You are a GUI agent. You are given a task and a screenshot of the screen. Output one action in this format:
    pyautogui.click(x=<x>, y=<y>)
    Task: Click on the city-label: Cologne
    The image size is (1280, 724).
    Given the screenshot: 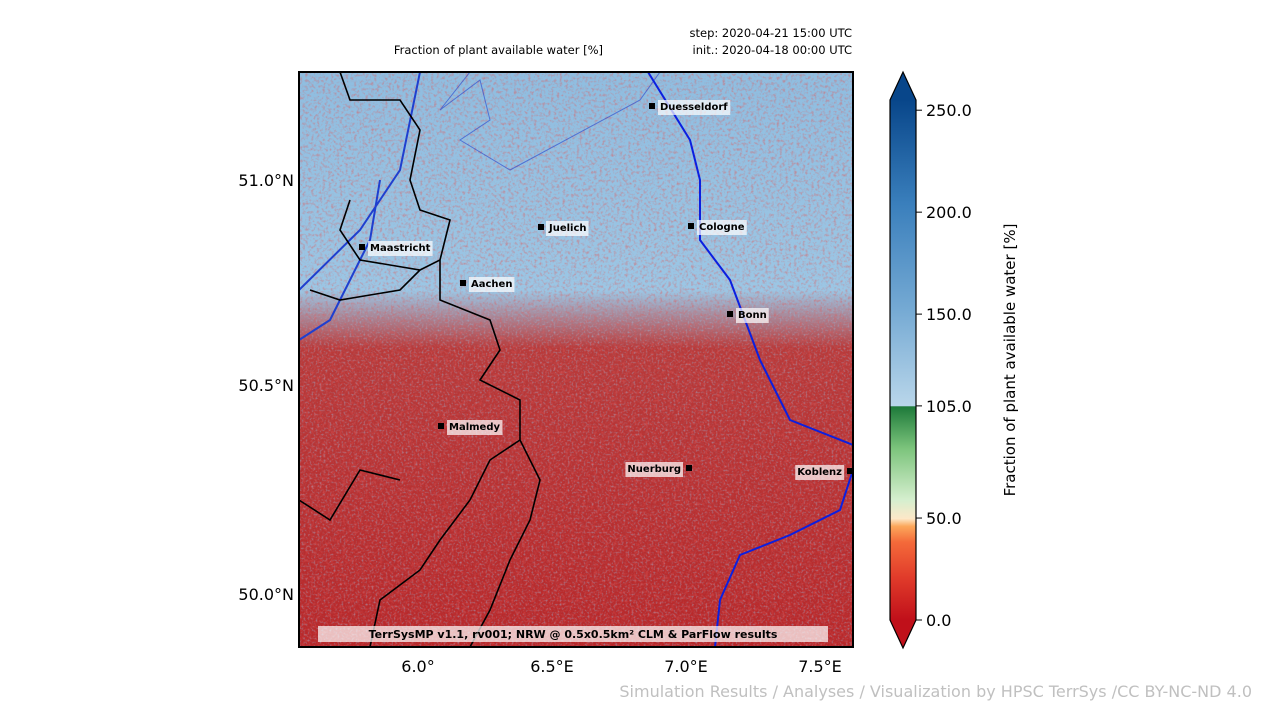 What is the action you would take?
    pyautogui.click(x=722, y=227)
    